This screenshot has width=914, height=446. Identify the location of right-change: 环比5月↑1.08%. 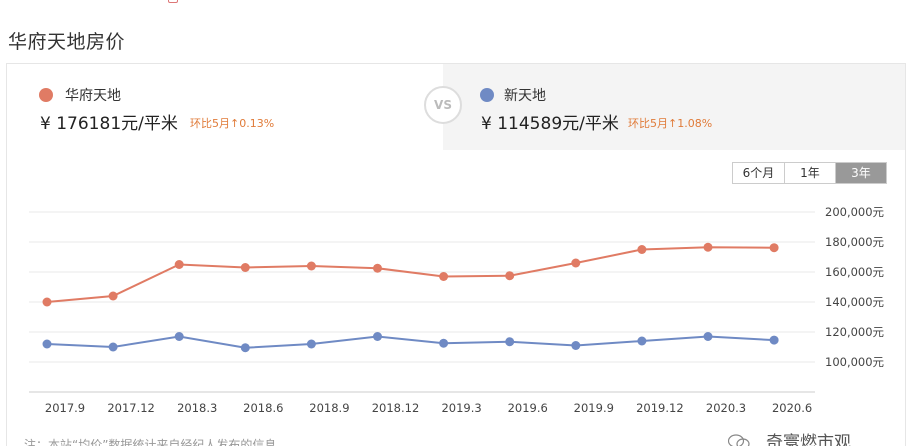
(670, 123).